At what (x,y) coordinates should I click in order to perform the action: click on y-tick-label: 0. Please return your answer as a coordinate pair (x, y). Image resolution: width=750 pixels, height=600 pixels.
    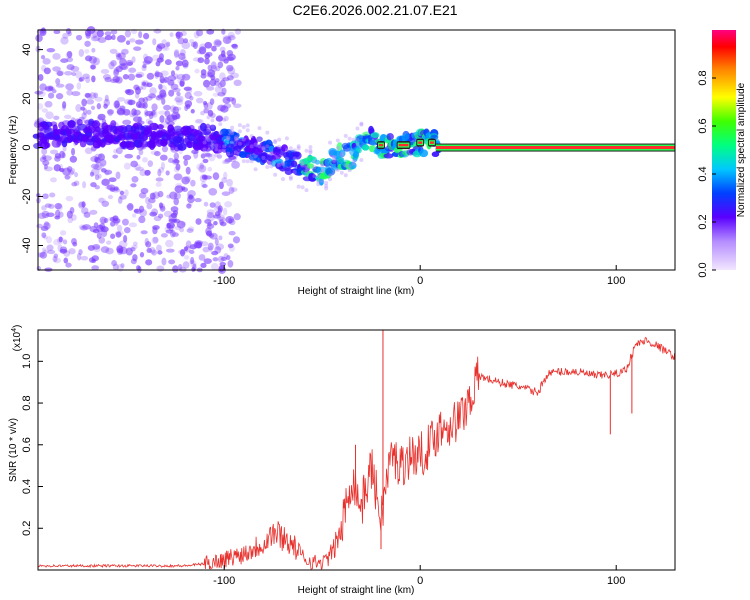
    Looking at the image, I should click on (27, 147).